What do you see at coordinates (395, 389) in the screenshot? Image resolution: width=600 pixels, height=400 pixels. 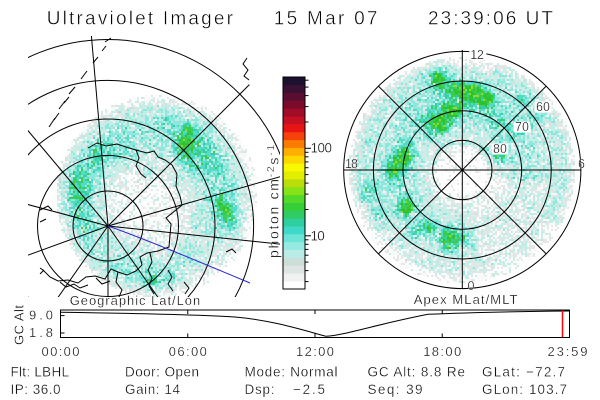 I see `svg-text: Seq: 39` at bounding box center [395, 389].